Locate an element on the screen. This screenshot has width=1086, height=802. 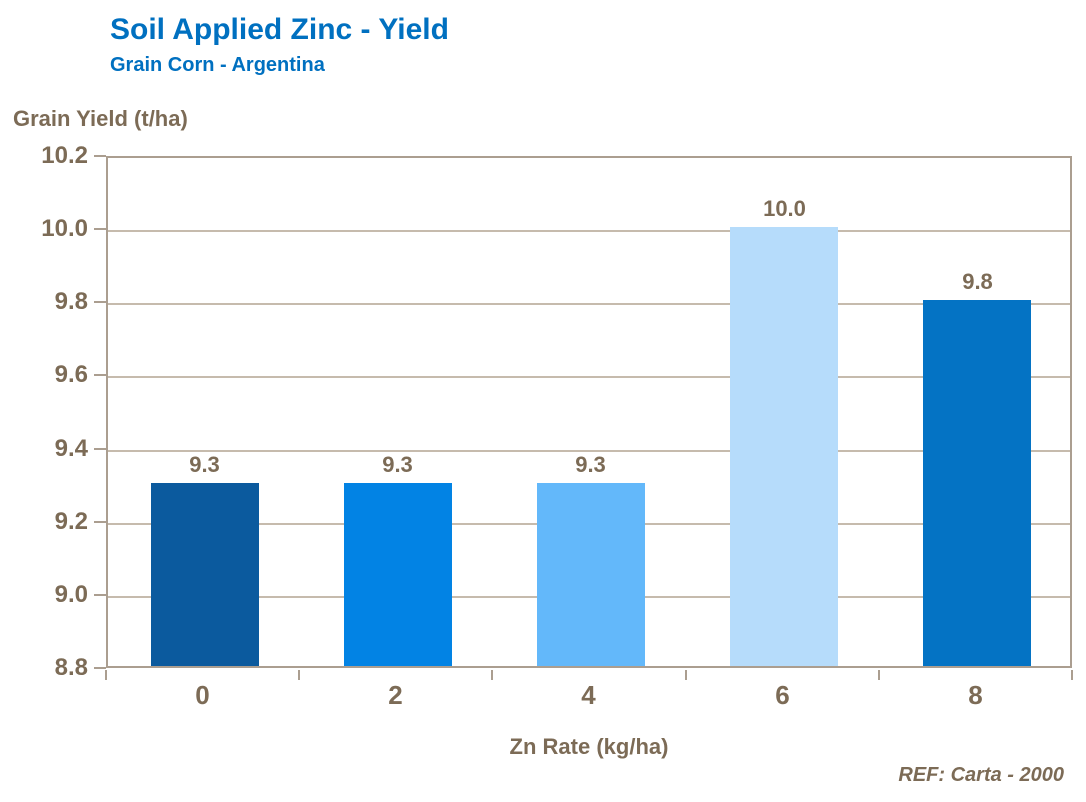
x-tick-label: 6 is located at coordinates (782, 695).